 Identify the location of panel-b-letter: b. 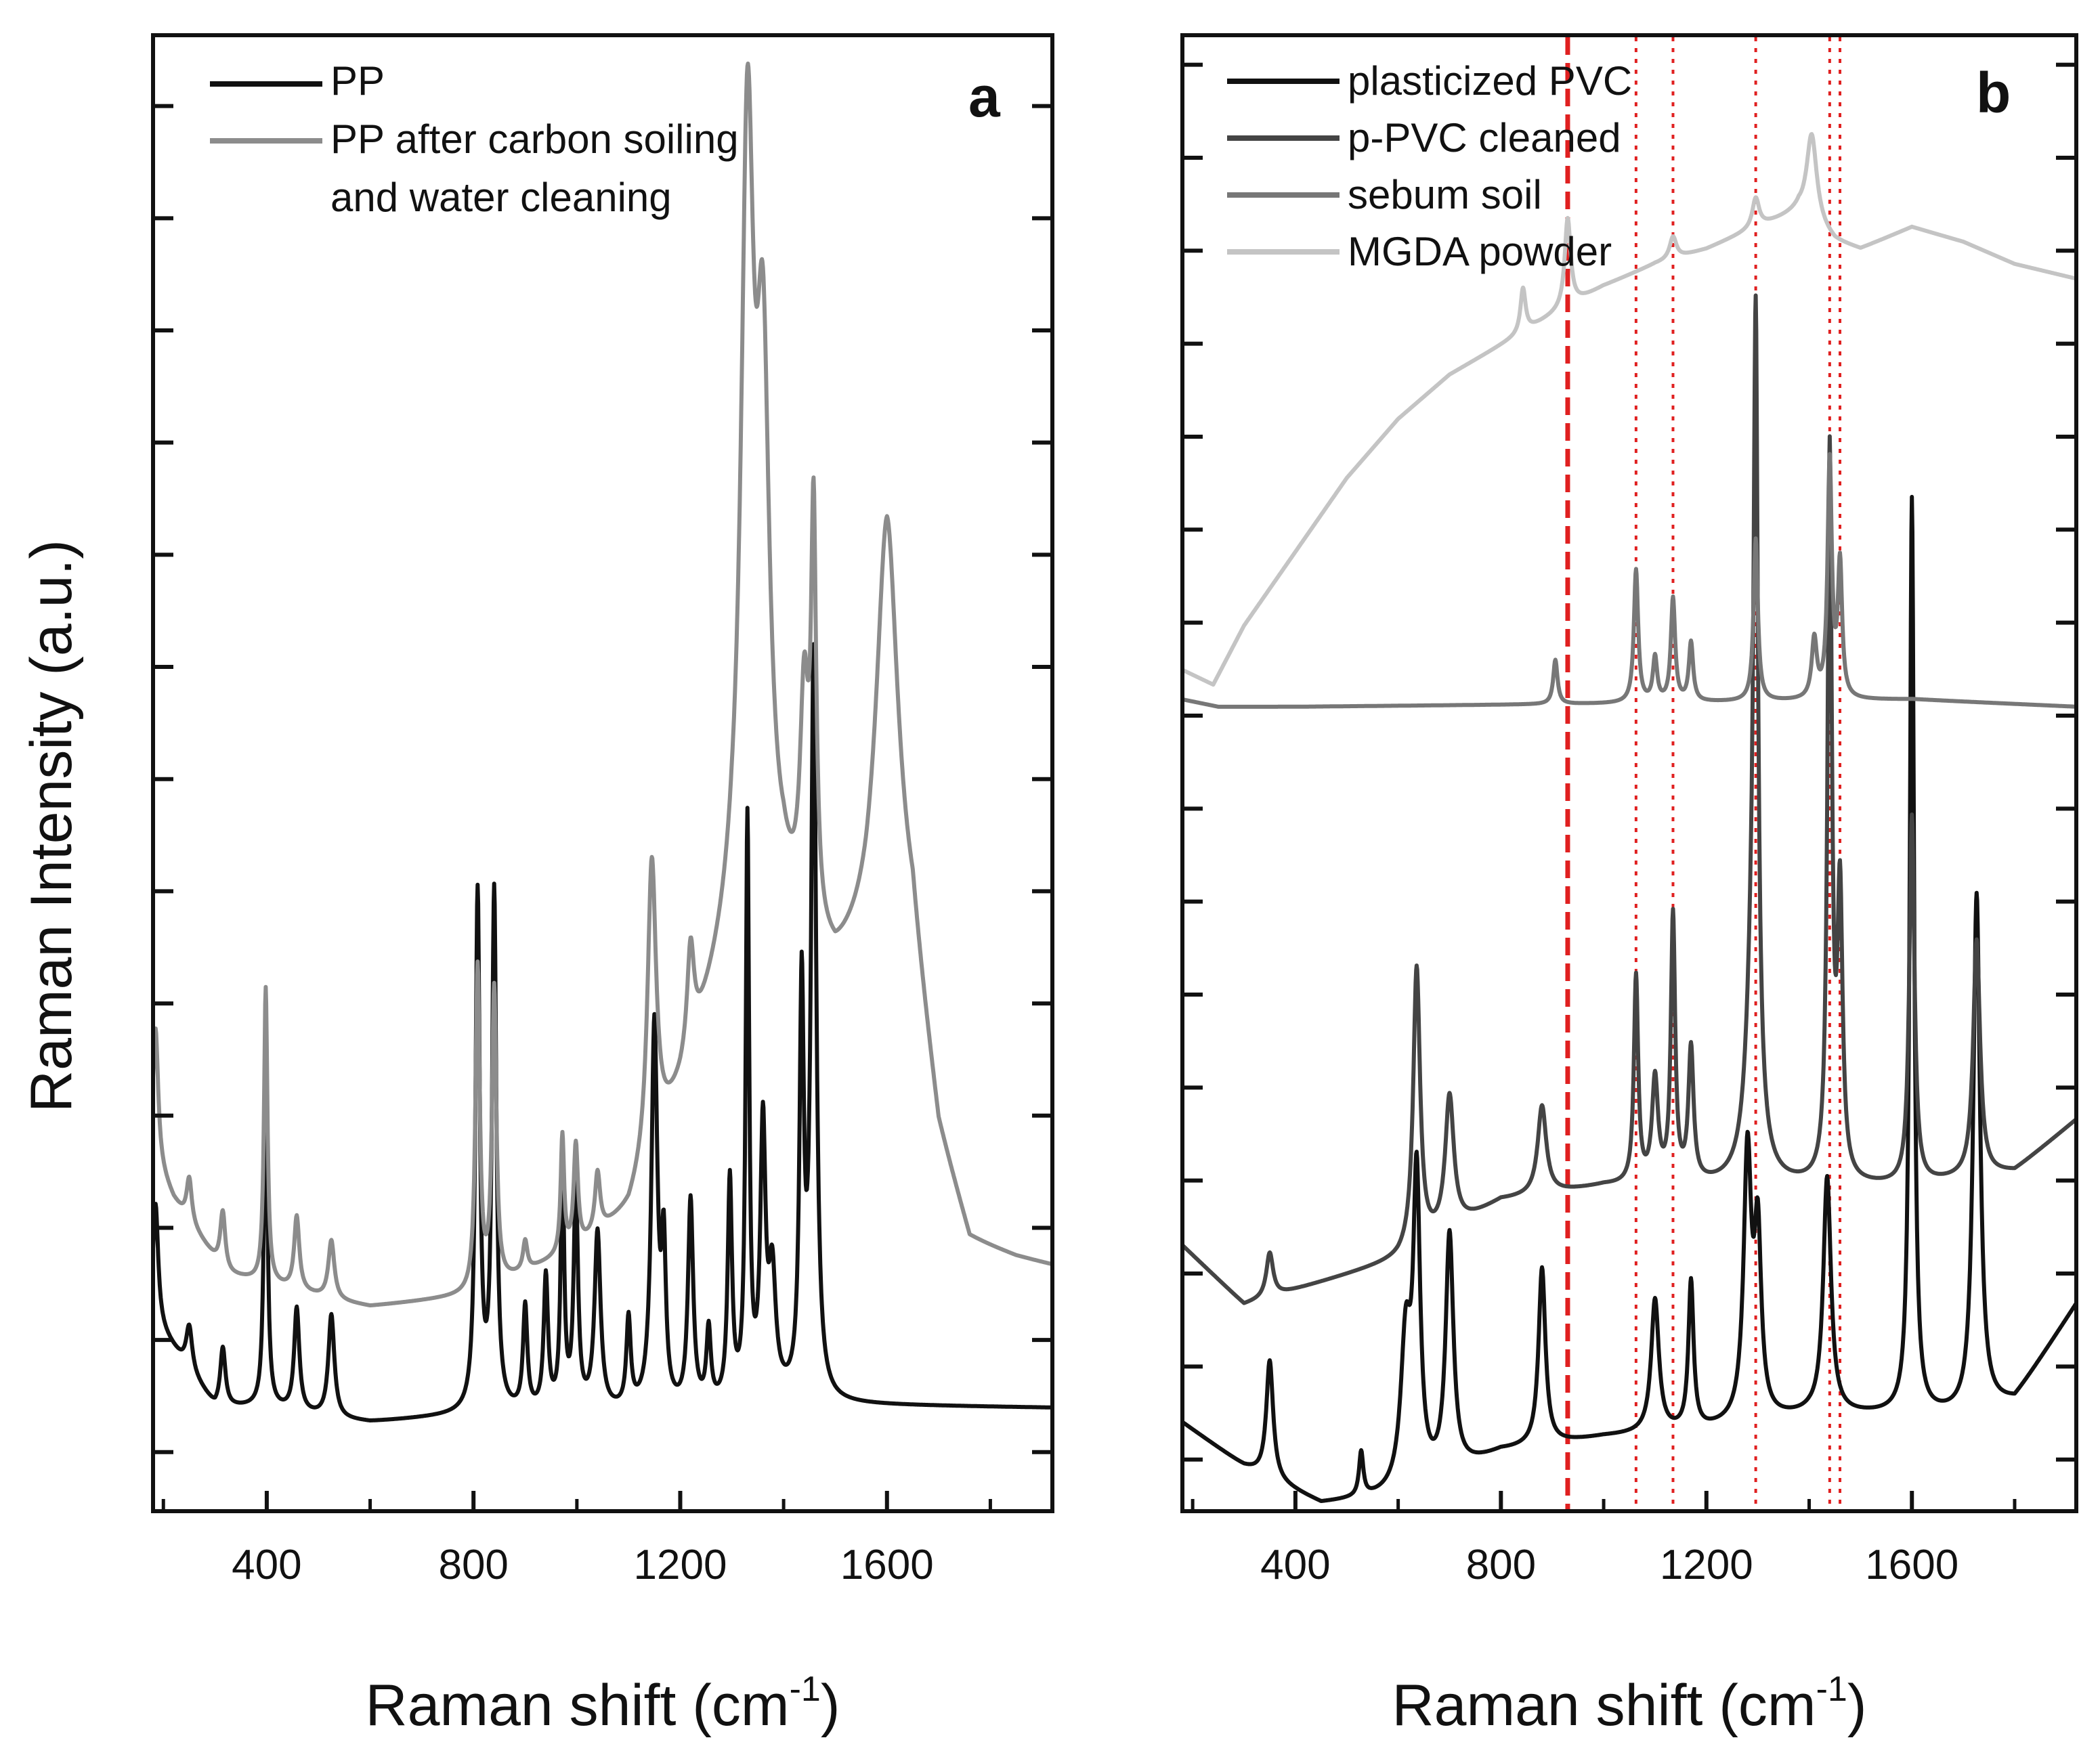
(1993, 93).